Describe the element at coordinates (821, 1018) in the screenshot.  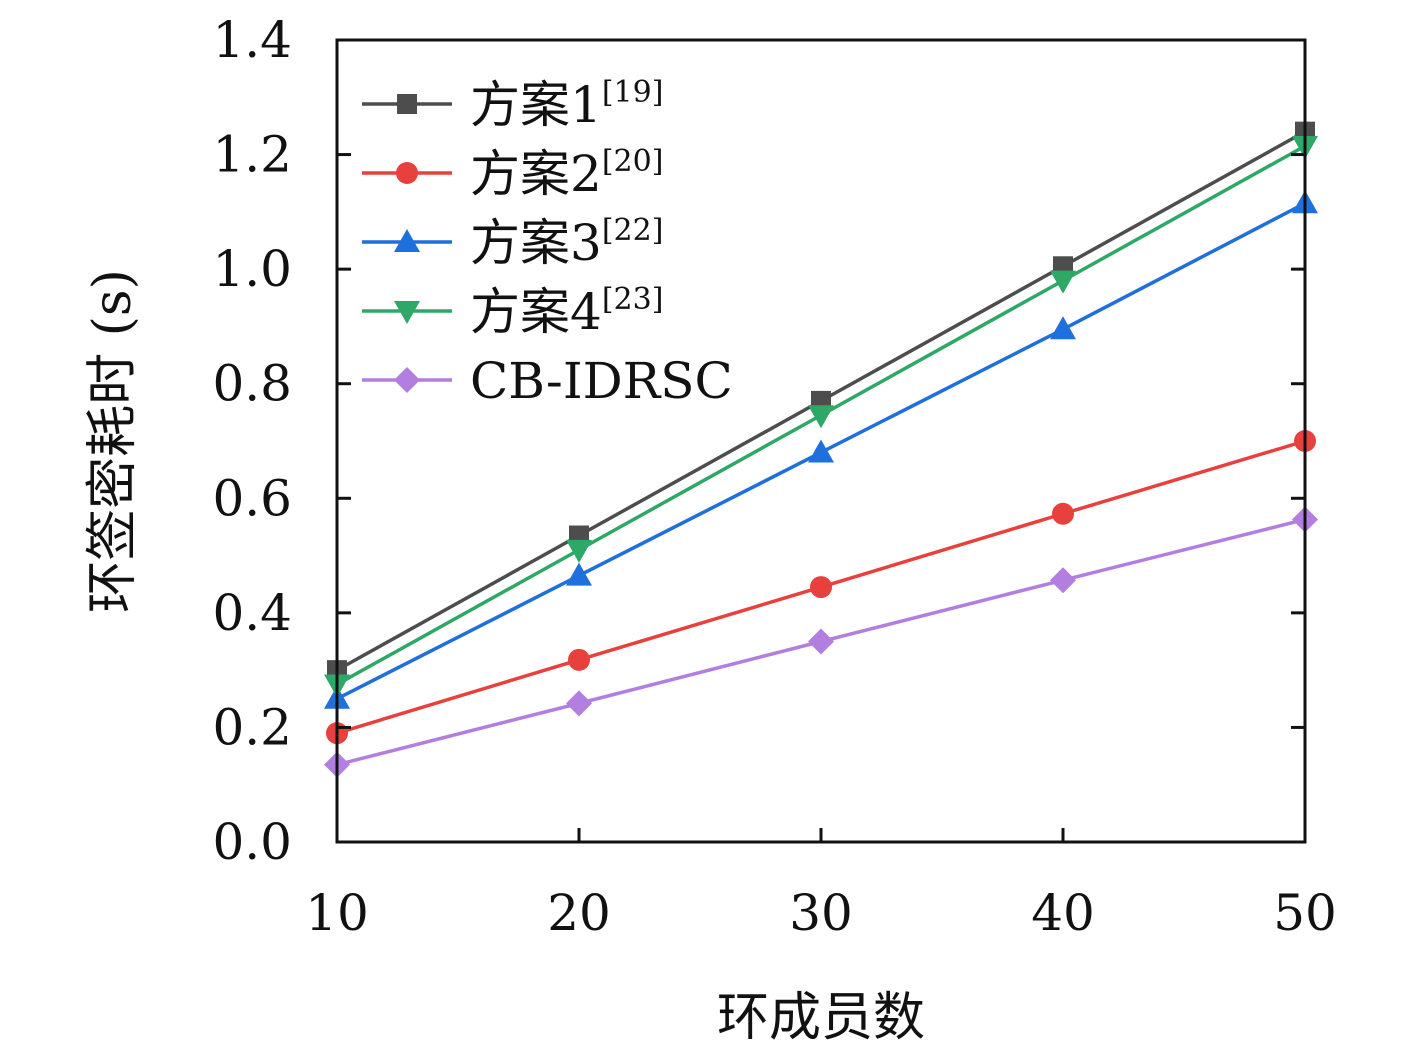
I see `x-axis-title: 环成员数` at that location.